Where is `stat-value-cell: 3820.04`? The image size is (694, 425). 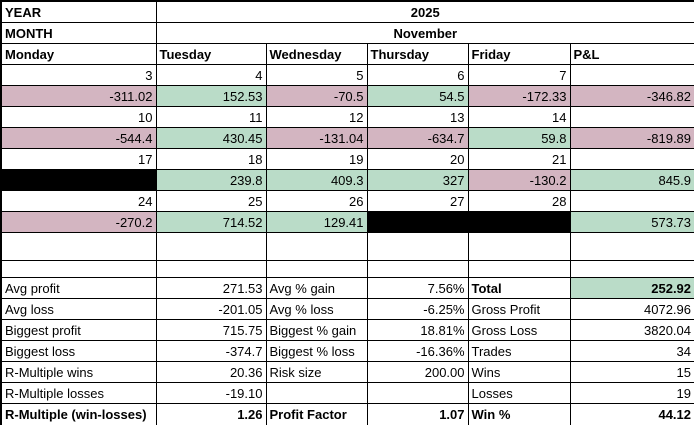 stat-value-cell: 3820.04 is located at coordinates (631, 330).